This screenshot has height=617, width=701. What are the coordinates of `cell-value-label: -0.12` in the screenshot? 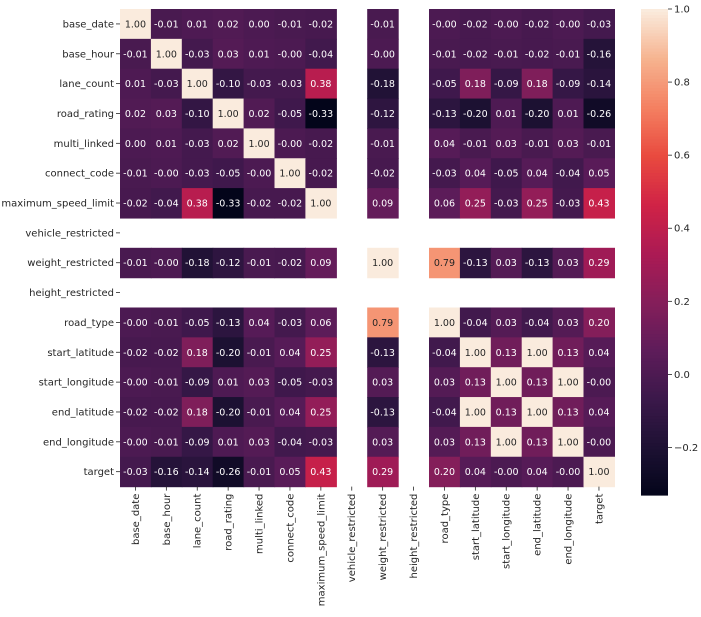 It's located at (228, 263).